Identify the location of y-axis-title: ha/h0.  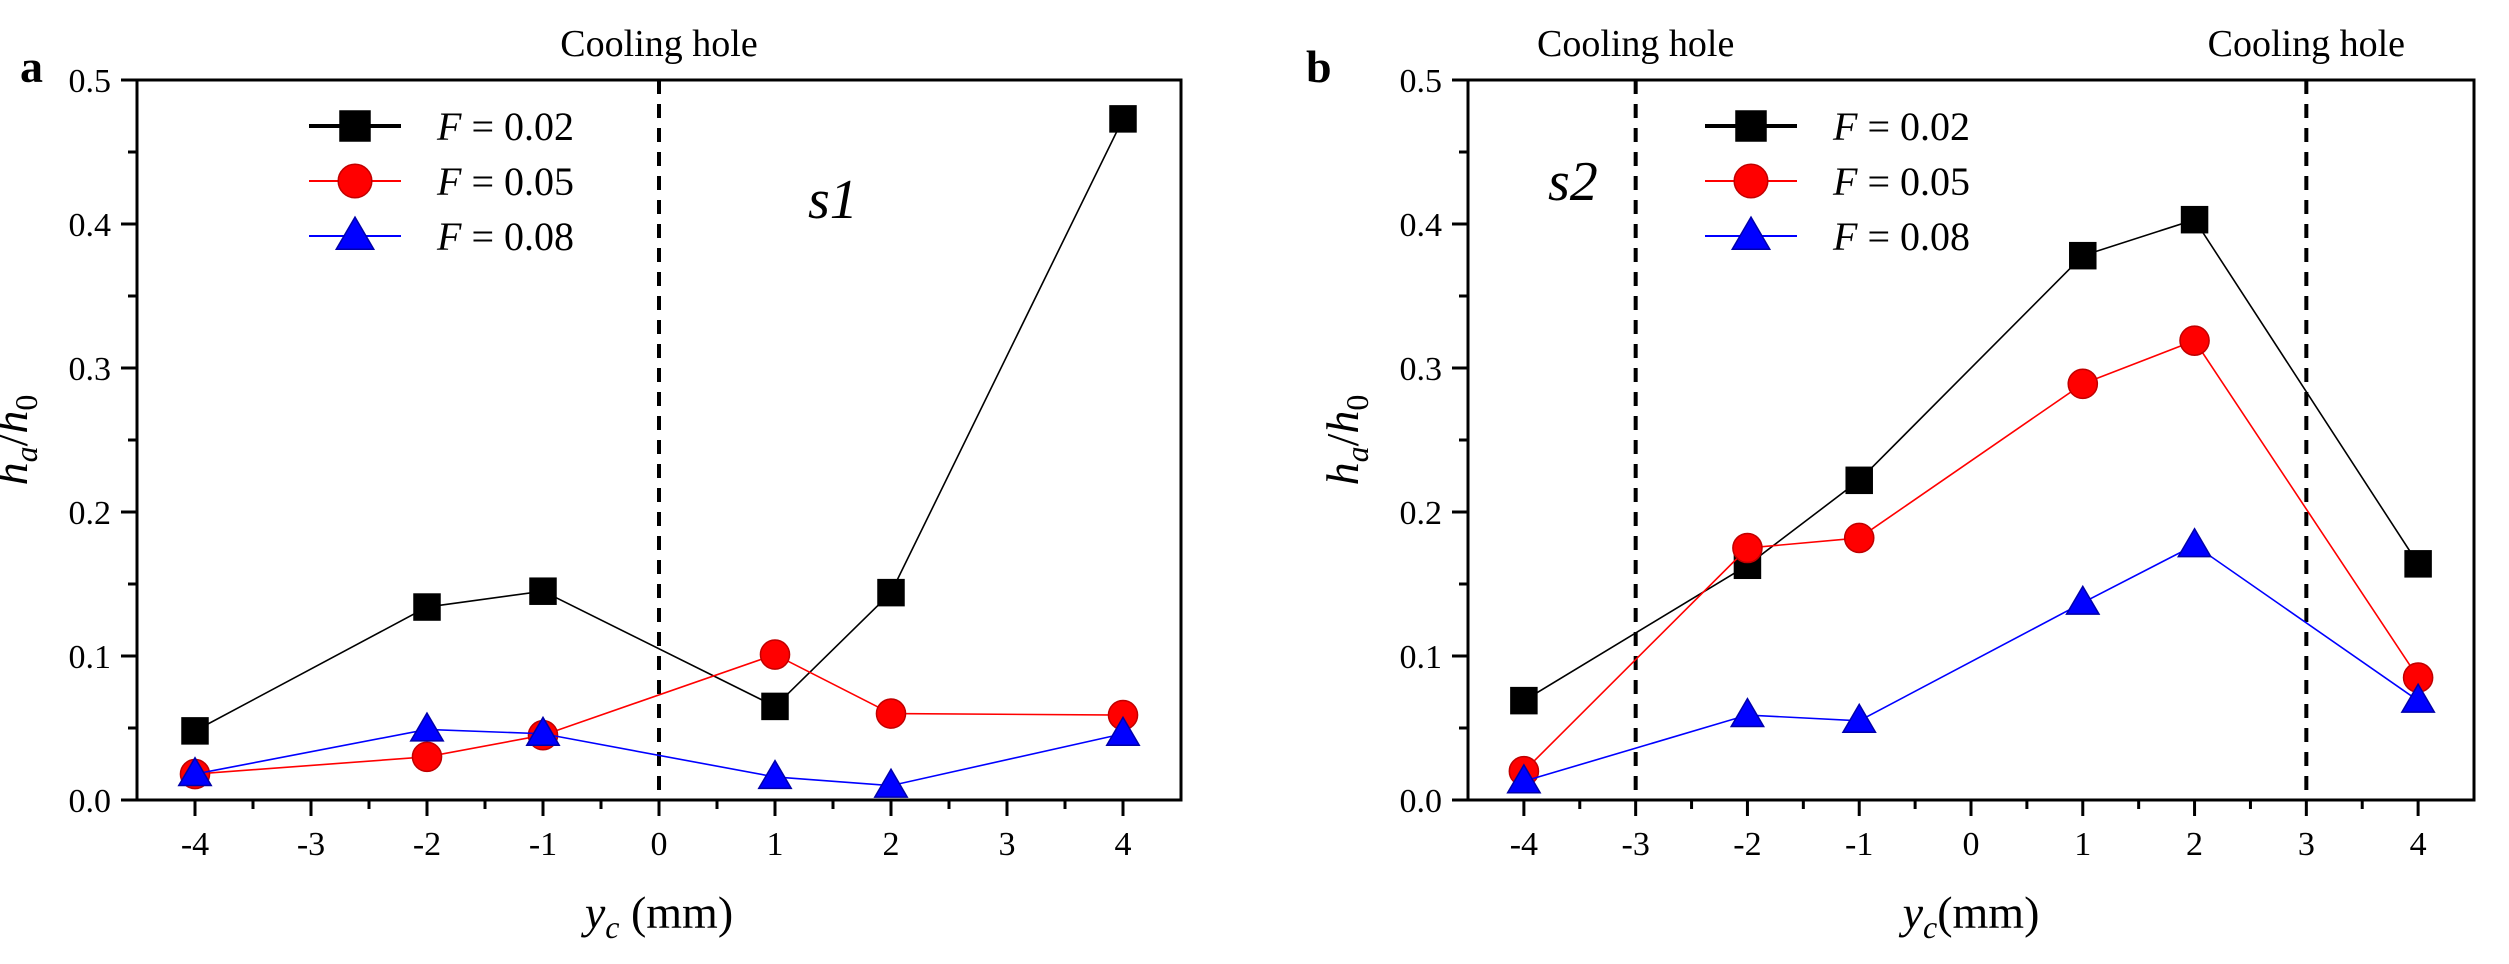
(1346, 440).